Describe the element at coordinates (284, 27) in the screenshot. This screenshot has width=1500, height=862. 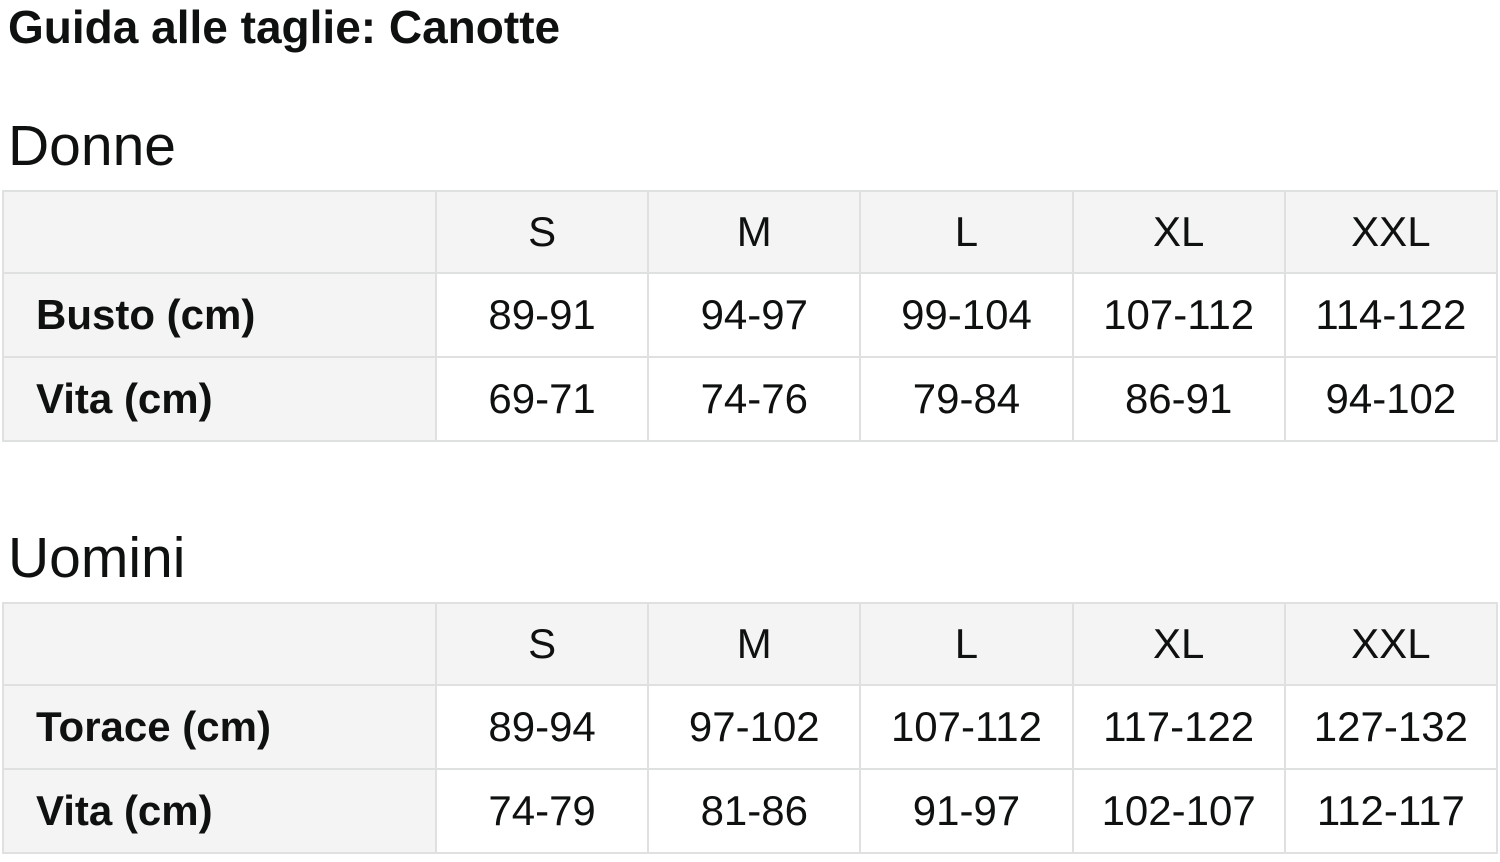
I see `page-title: Guida alle taglie: Canotte` at that location.